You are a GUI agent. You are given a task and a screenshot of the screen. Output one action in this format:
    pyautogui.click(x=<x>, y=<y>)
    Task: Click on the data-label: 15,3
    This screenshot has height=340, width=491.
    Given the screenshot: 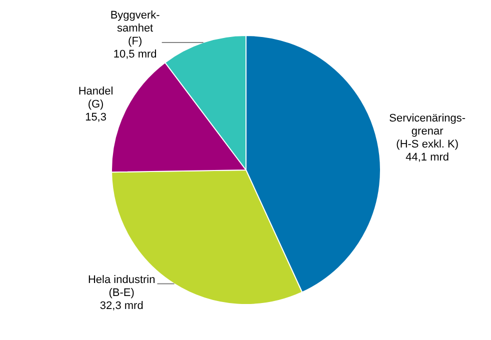 What is the action you would take?
    pyautogui.click(x=95, y=118)
    